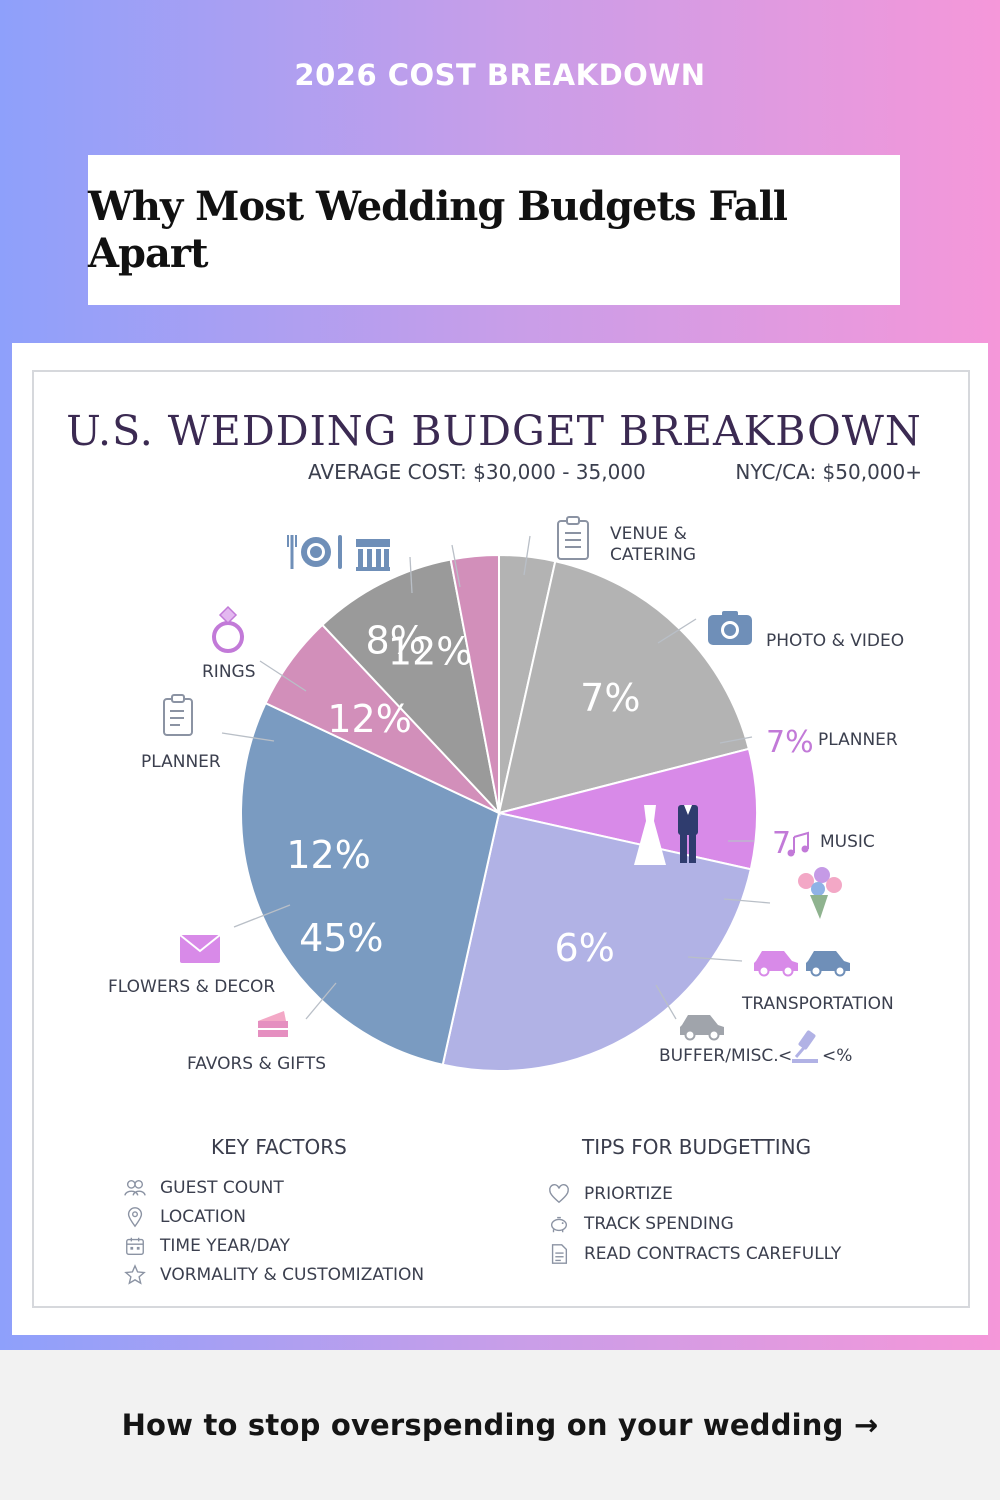 The width and height of the screenshot is (1000, 1500). Describe the element at coordinates (369, 719) in the screenshot. I see `slice-label-pink-0: 12%` at that location.